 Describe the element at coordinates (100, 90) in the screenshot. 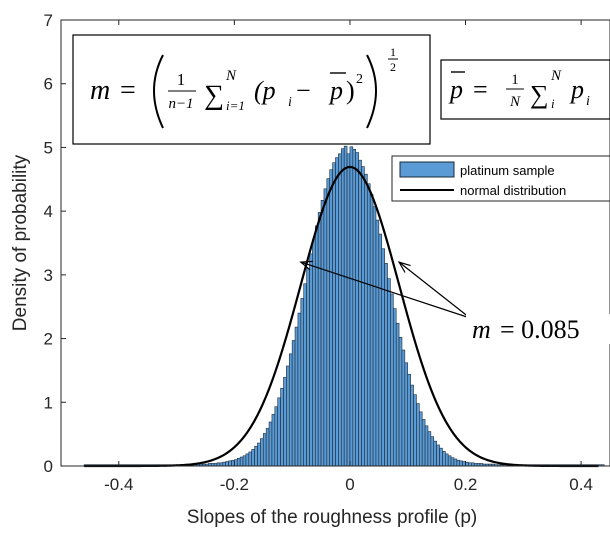

I see `svg-text: m` at that location.